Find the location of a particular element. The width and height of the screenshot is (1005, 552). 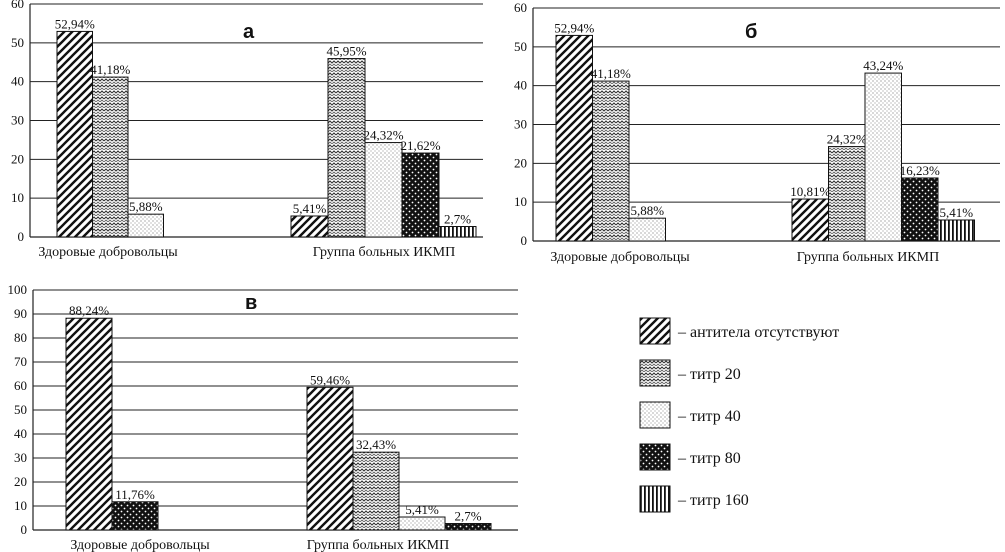

y-tick-label: 90 is located at coordinates (20, 313).